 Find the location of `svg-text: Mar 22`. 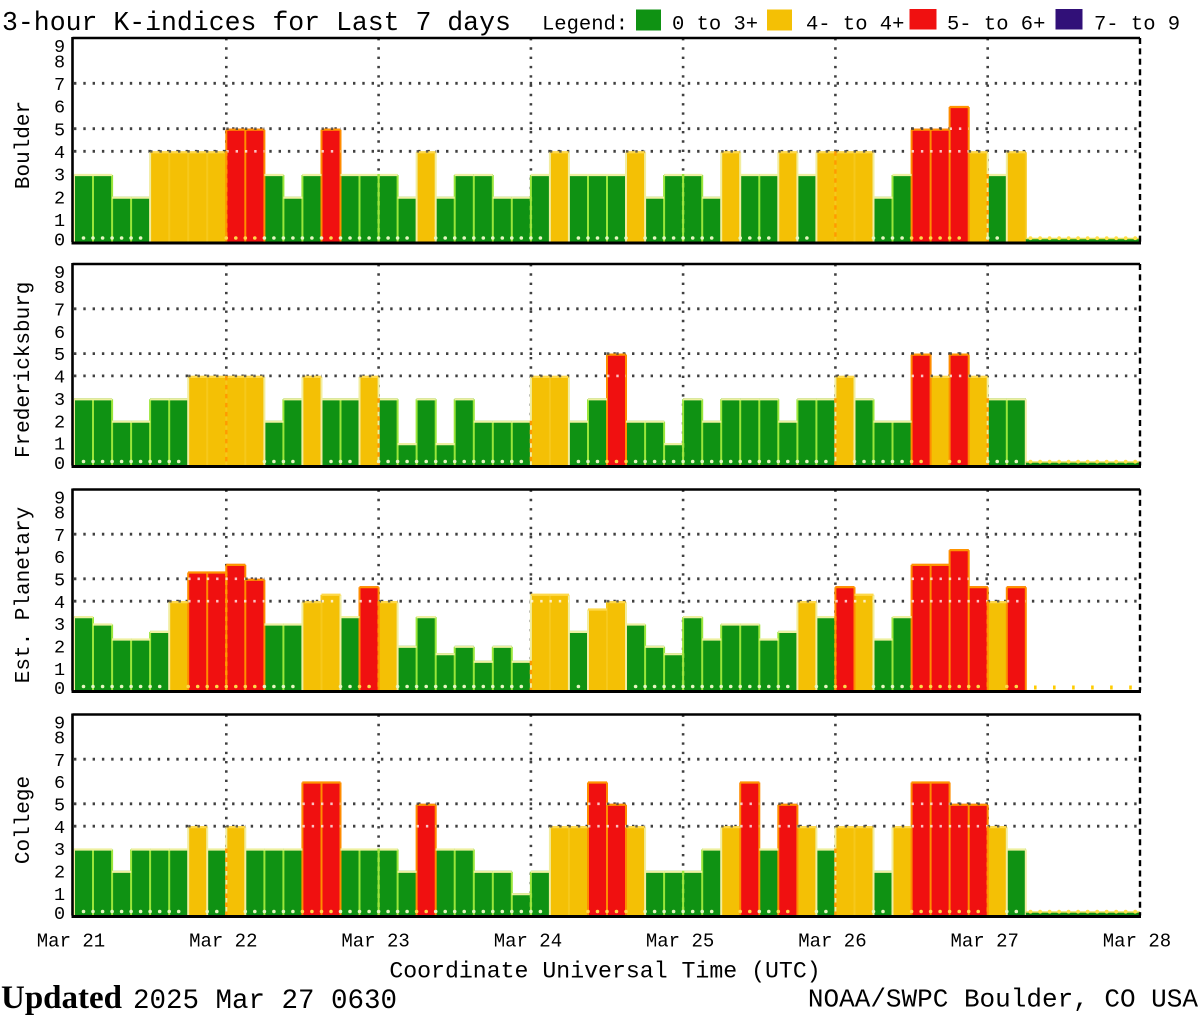

svg-text: Mar 22 is located at coordinates (223, 942).